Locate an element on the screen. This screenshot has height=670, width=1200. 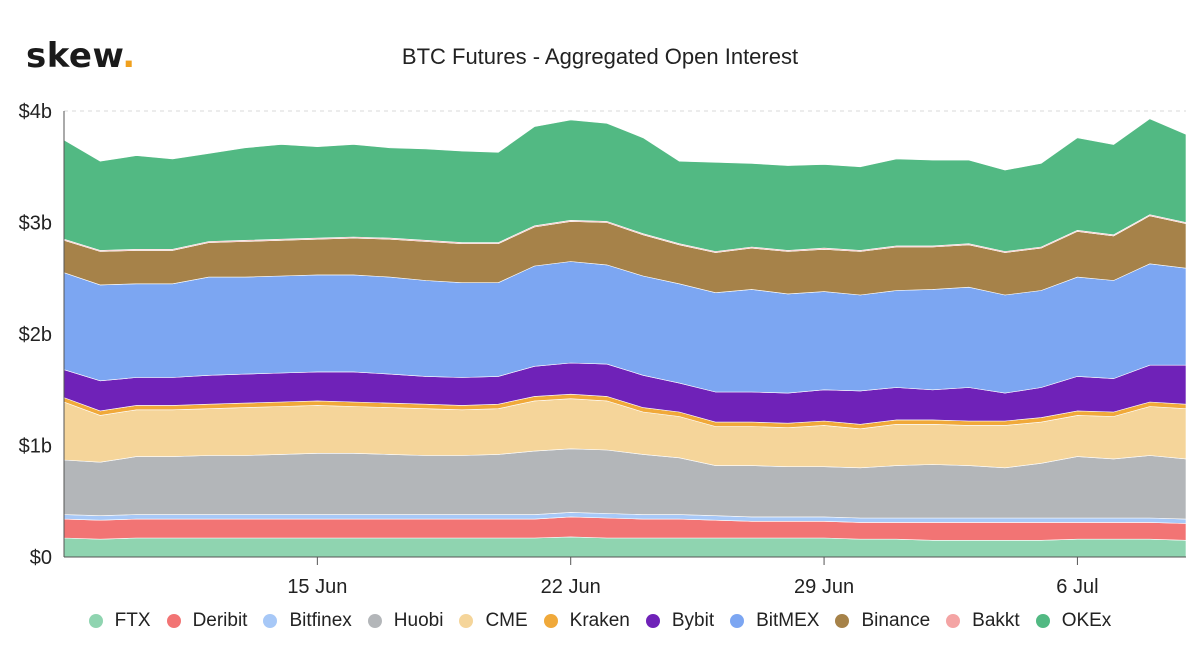
legend-item-huobi: Huobi is located at coordinates (405, 621).